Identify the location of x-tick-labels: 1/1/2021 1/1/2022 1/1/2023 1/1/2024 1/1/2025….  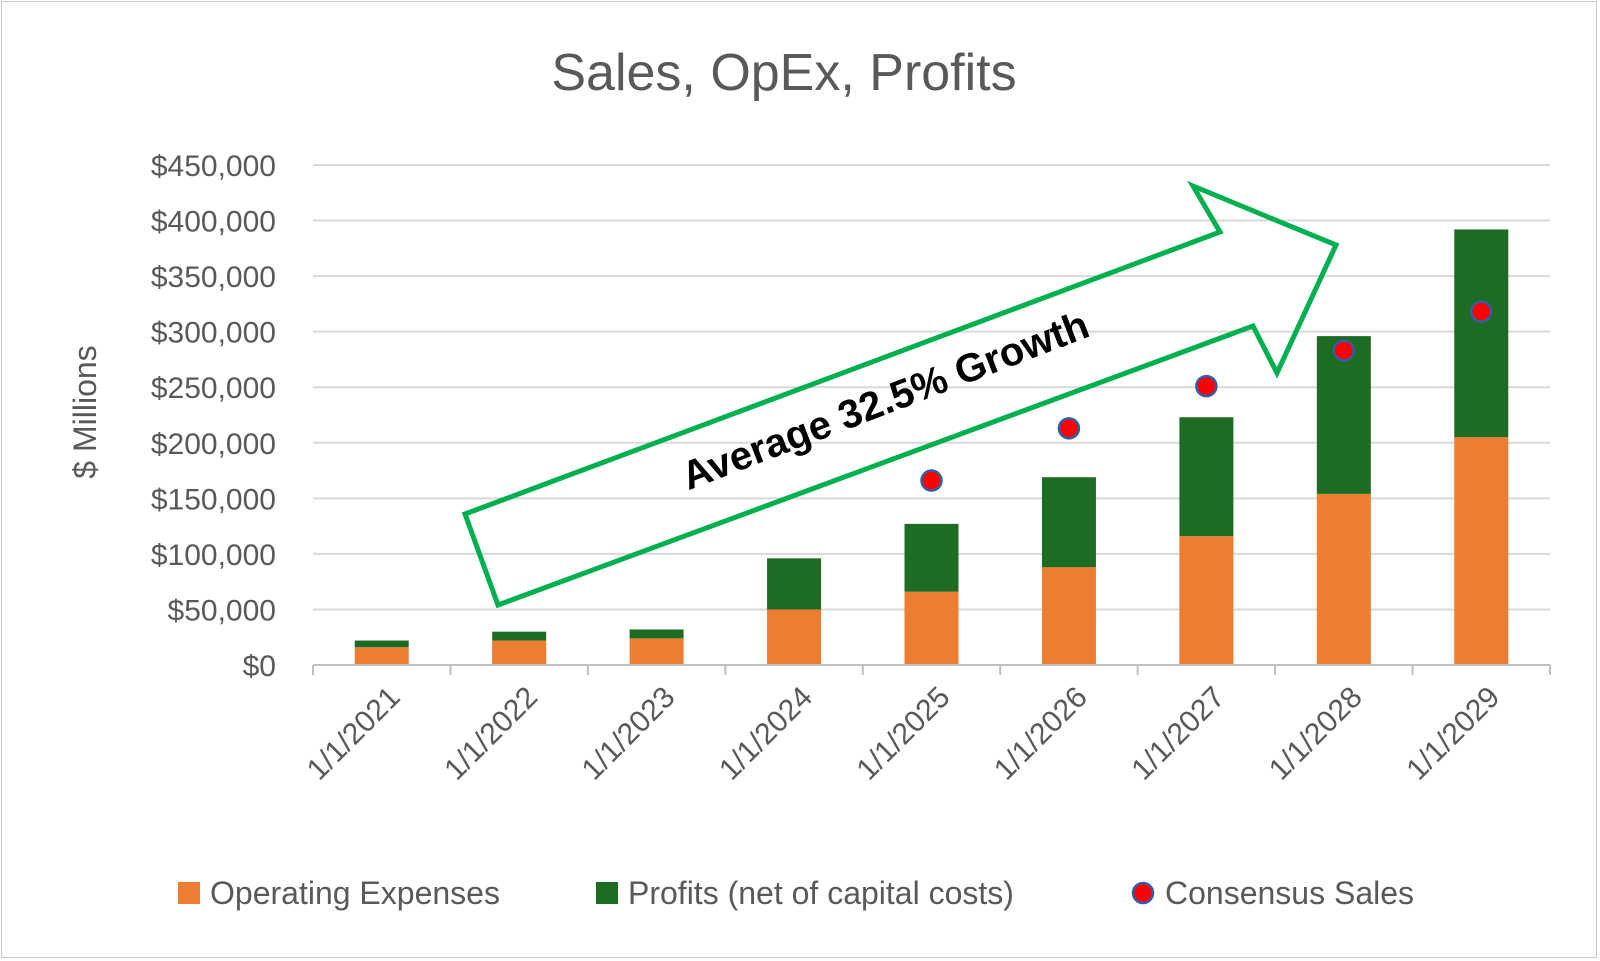
(903, 734).